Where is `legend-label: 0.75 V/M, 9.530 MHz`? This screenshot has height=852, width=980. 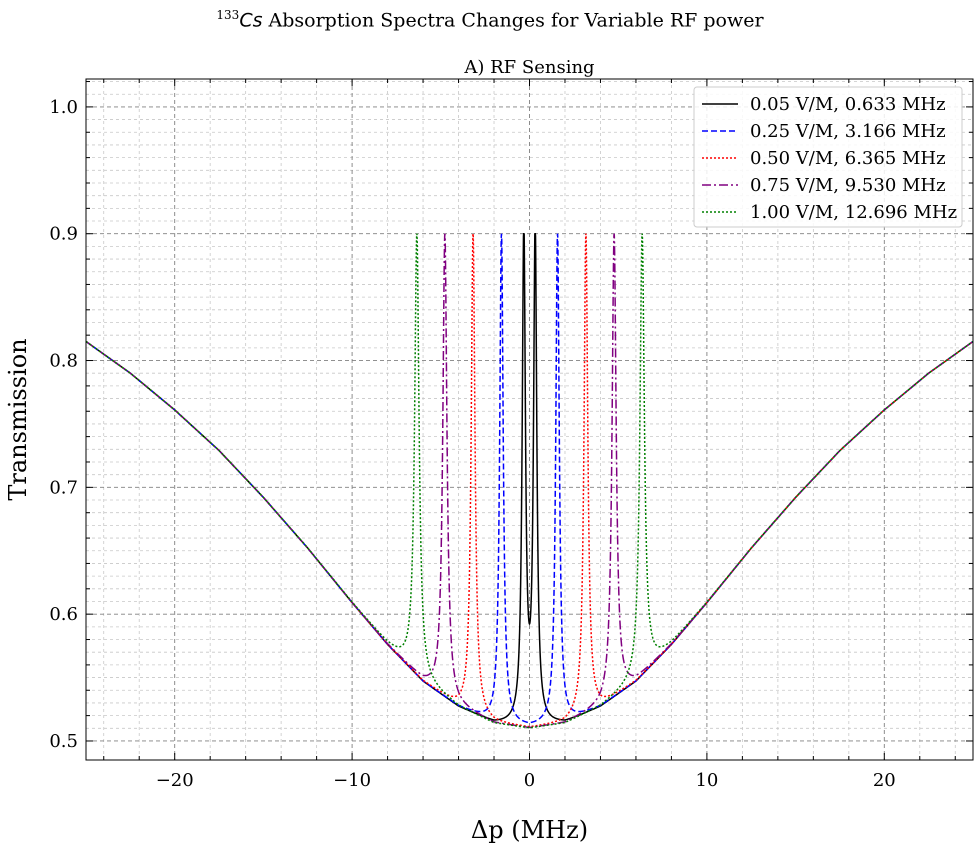
legend-label: 0.75 V/M, 9.530 MHz is located at coordinates (848, 185).